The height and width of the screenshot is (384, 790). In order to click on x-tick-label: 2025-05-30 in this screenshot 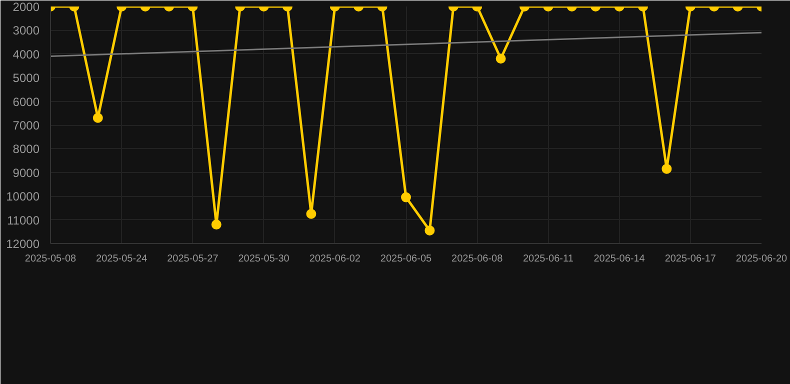, I will do `click(264, 259)`.